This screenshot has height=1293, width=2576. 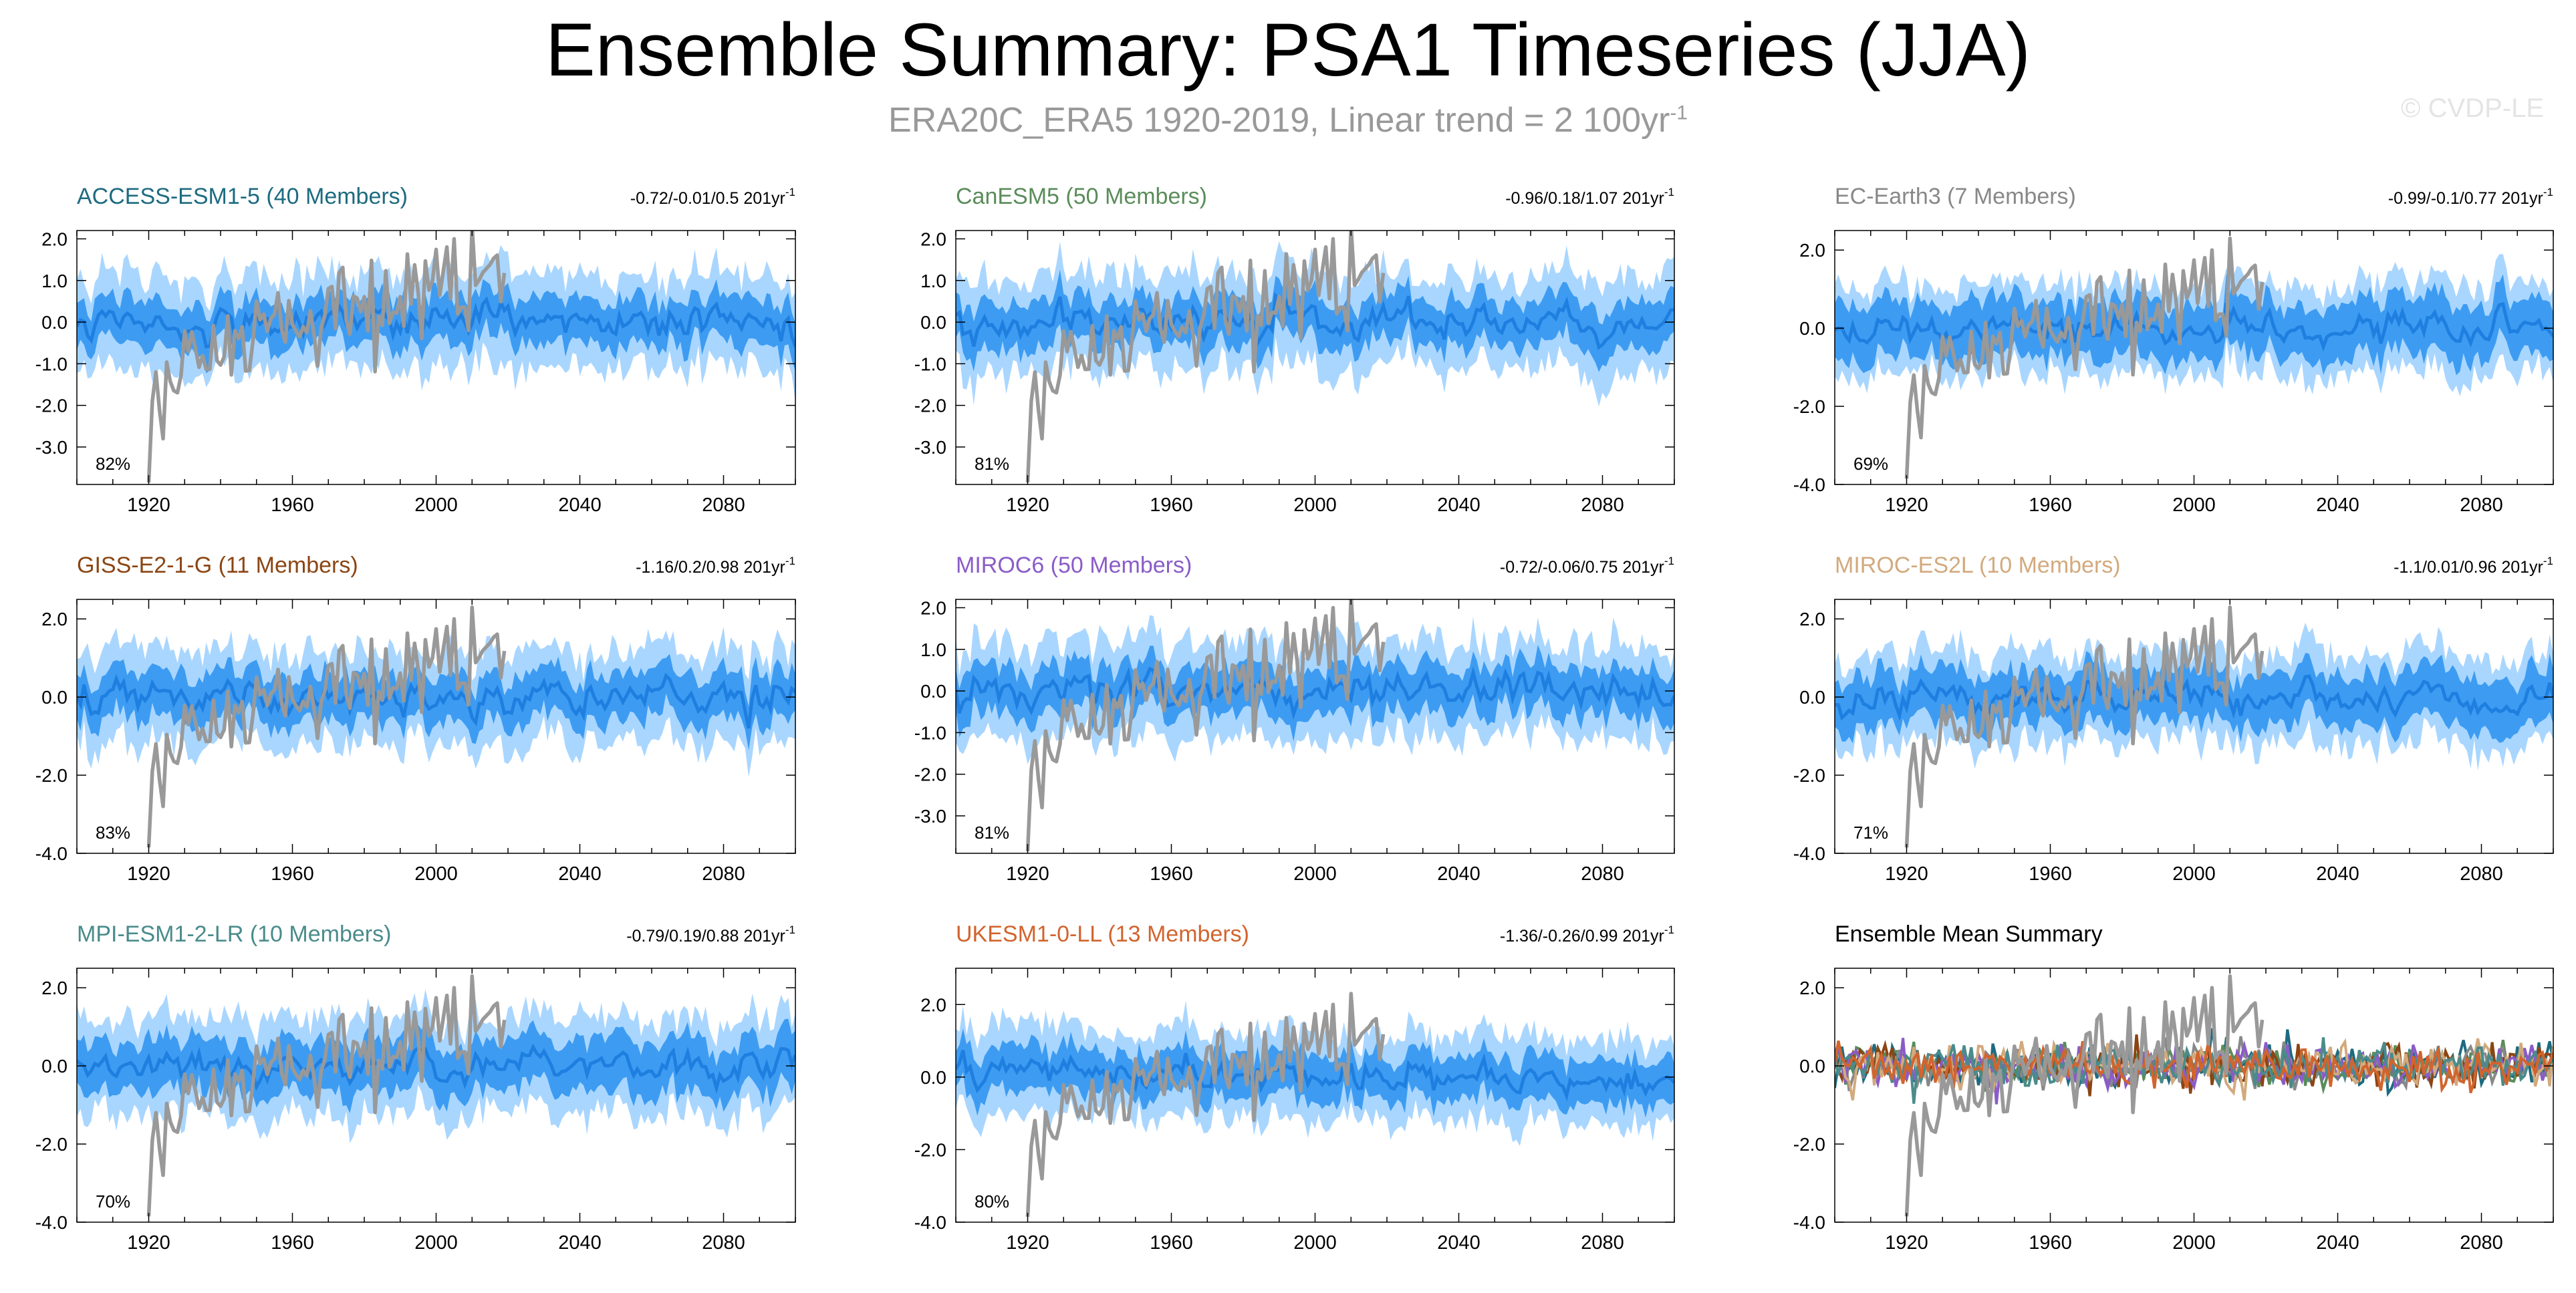 I want to click on percent-label: 70%, so click(x=113, y=1201).